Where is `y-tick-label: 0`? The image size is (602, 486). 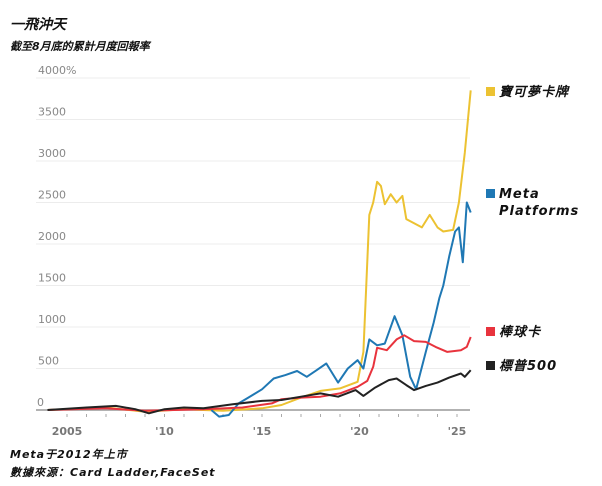 y-tick-label: 0 is located at coordinates (40, 402).